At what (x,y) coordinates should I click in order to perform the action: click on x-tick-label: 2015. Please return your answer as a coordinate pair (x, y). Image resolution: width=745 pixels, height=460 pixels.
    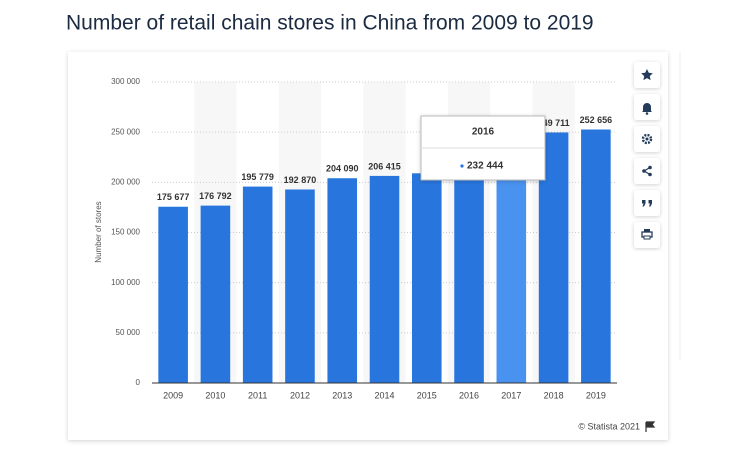
    Looking at the image, I should click on (427, 395).